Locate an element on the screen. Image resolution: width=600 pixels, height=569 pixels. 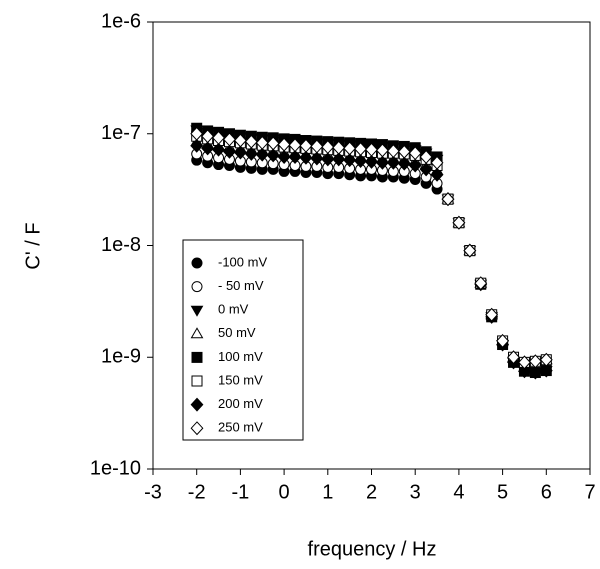
x-tick-label: 3 is located at coordinates (415, 492).